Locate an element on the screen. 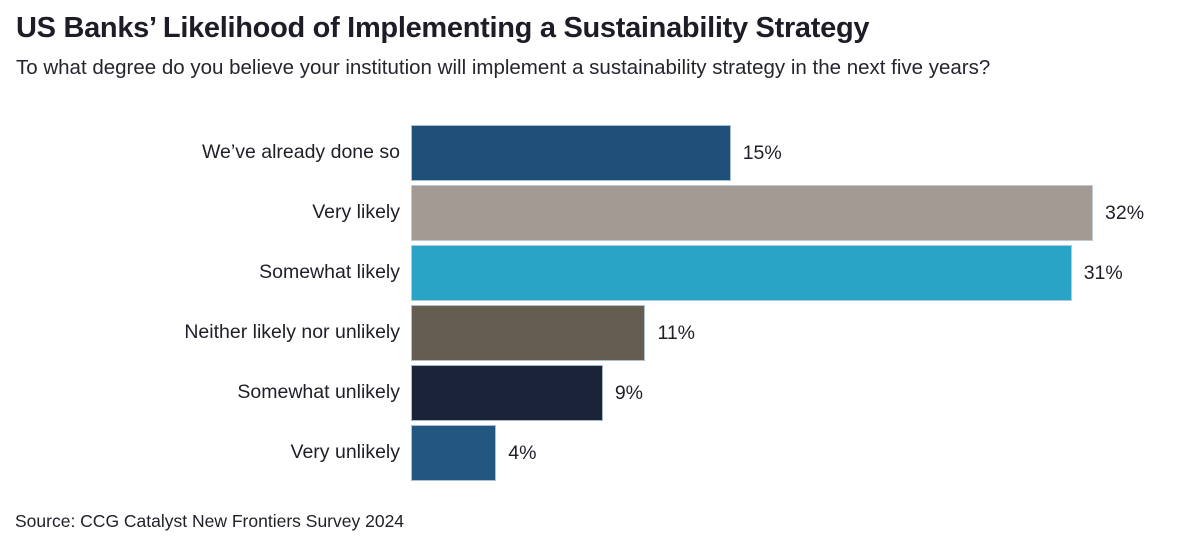 This screenshot has width=1200, height=550. category-label: Neither likely nor unlikely is located at coordinates (292, 332).